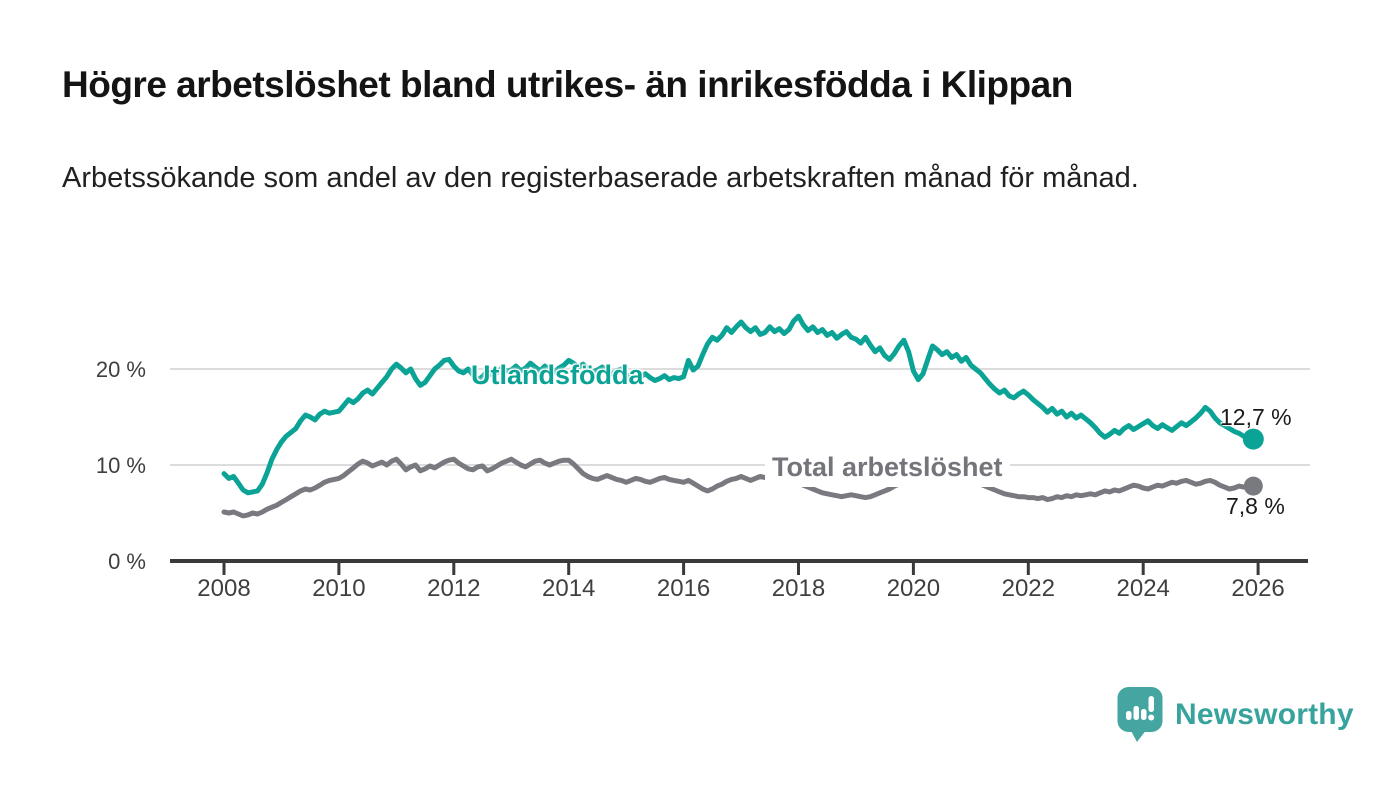 The height and width of the screenshot is (794, 1400). I want to click on x-tick-label-2016: 2016, so click(683, 588).